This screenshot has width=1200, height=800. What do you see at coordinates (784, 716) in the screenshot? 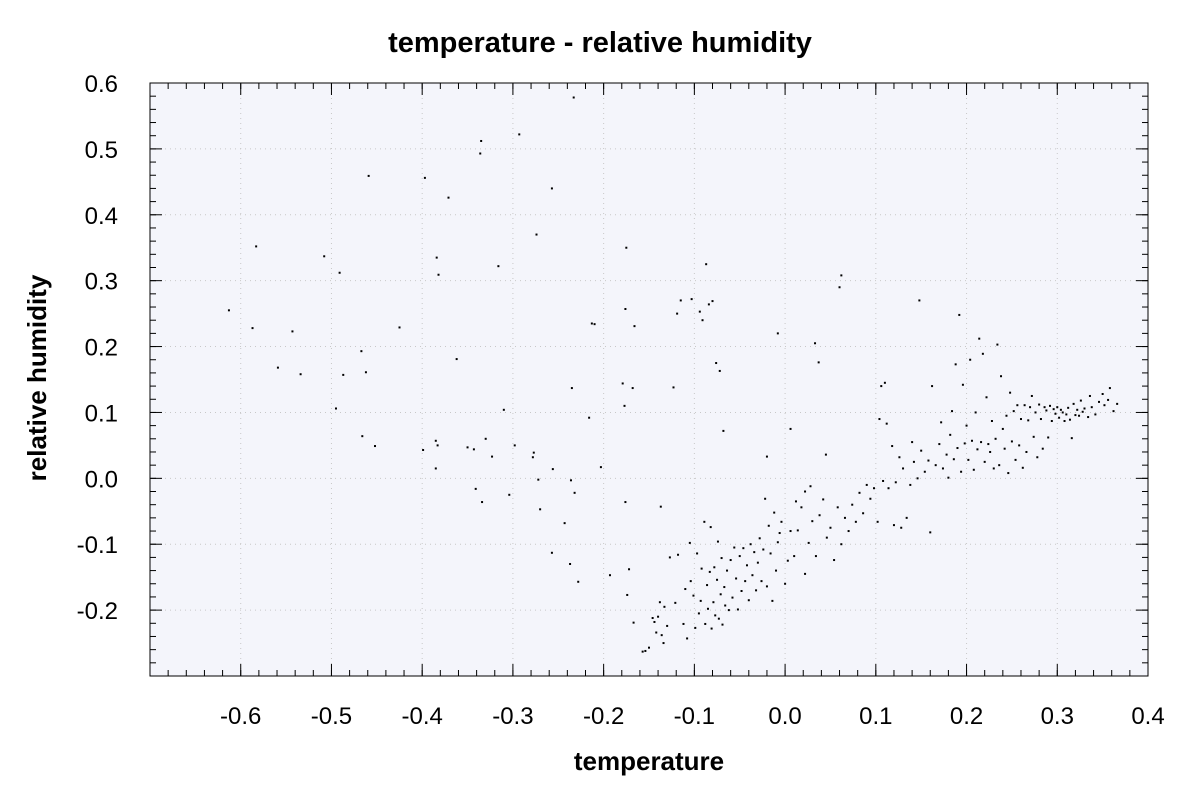
I see `x-tick-label: 0.0` at bounding box center [784, 716].